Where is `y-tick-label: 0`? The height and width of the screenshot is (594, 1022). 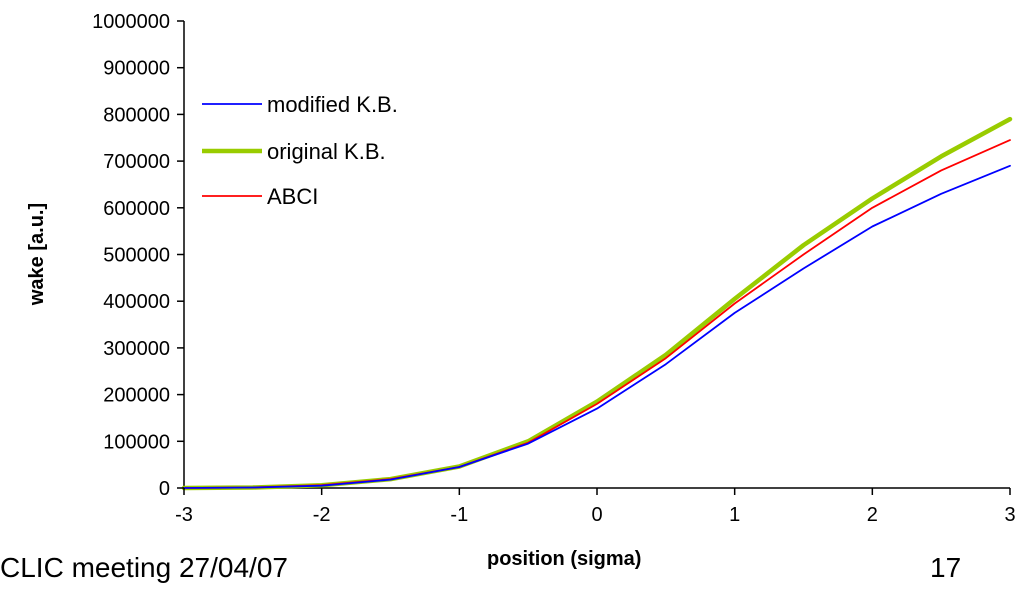
y-tick-label: 0 is located at coordinates (164, 489).